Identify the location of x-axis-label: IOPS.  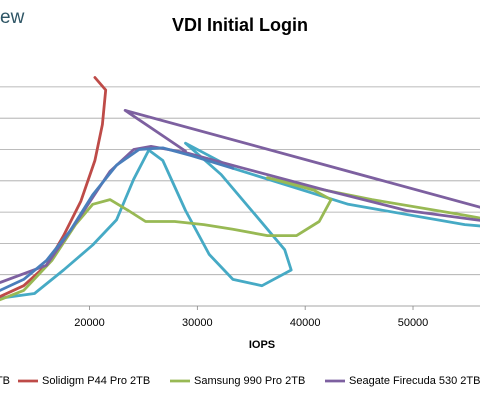
(262, 345).